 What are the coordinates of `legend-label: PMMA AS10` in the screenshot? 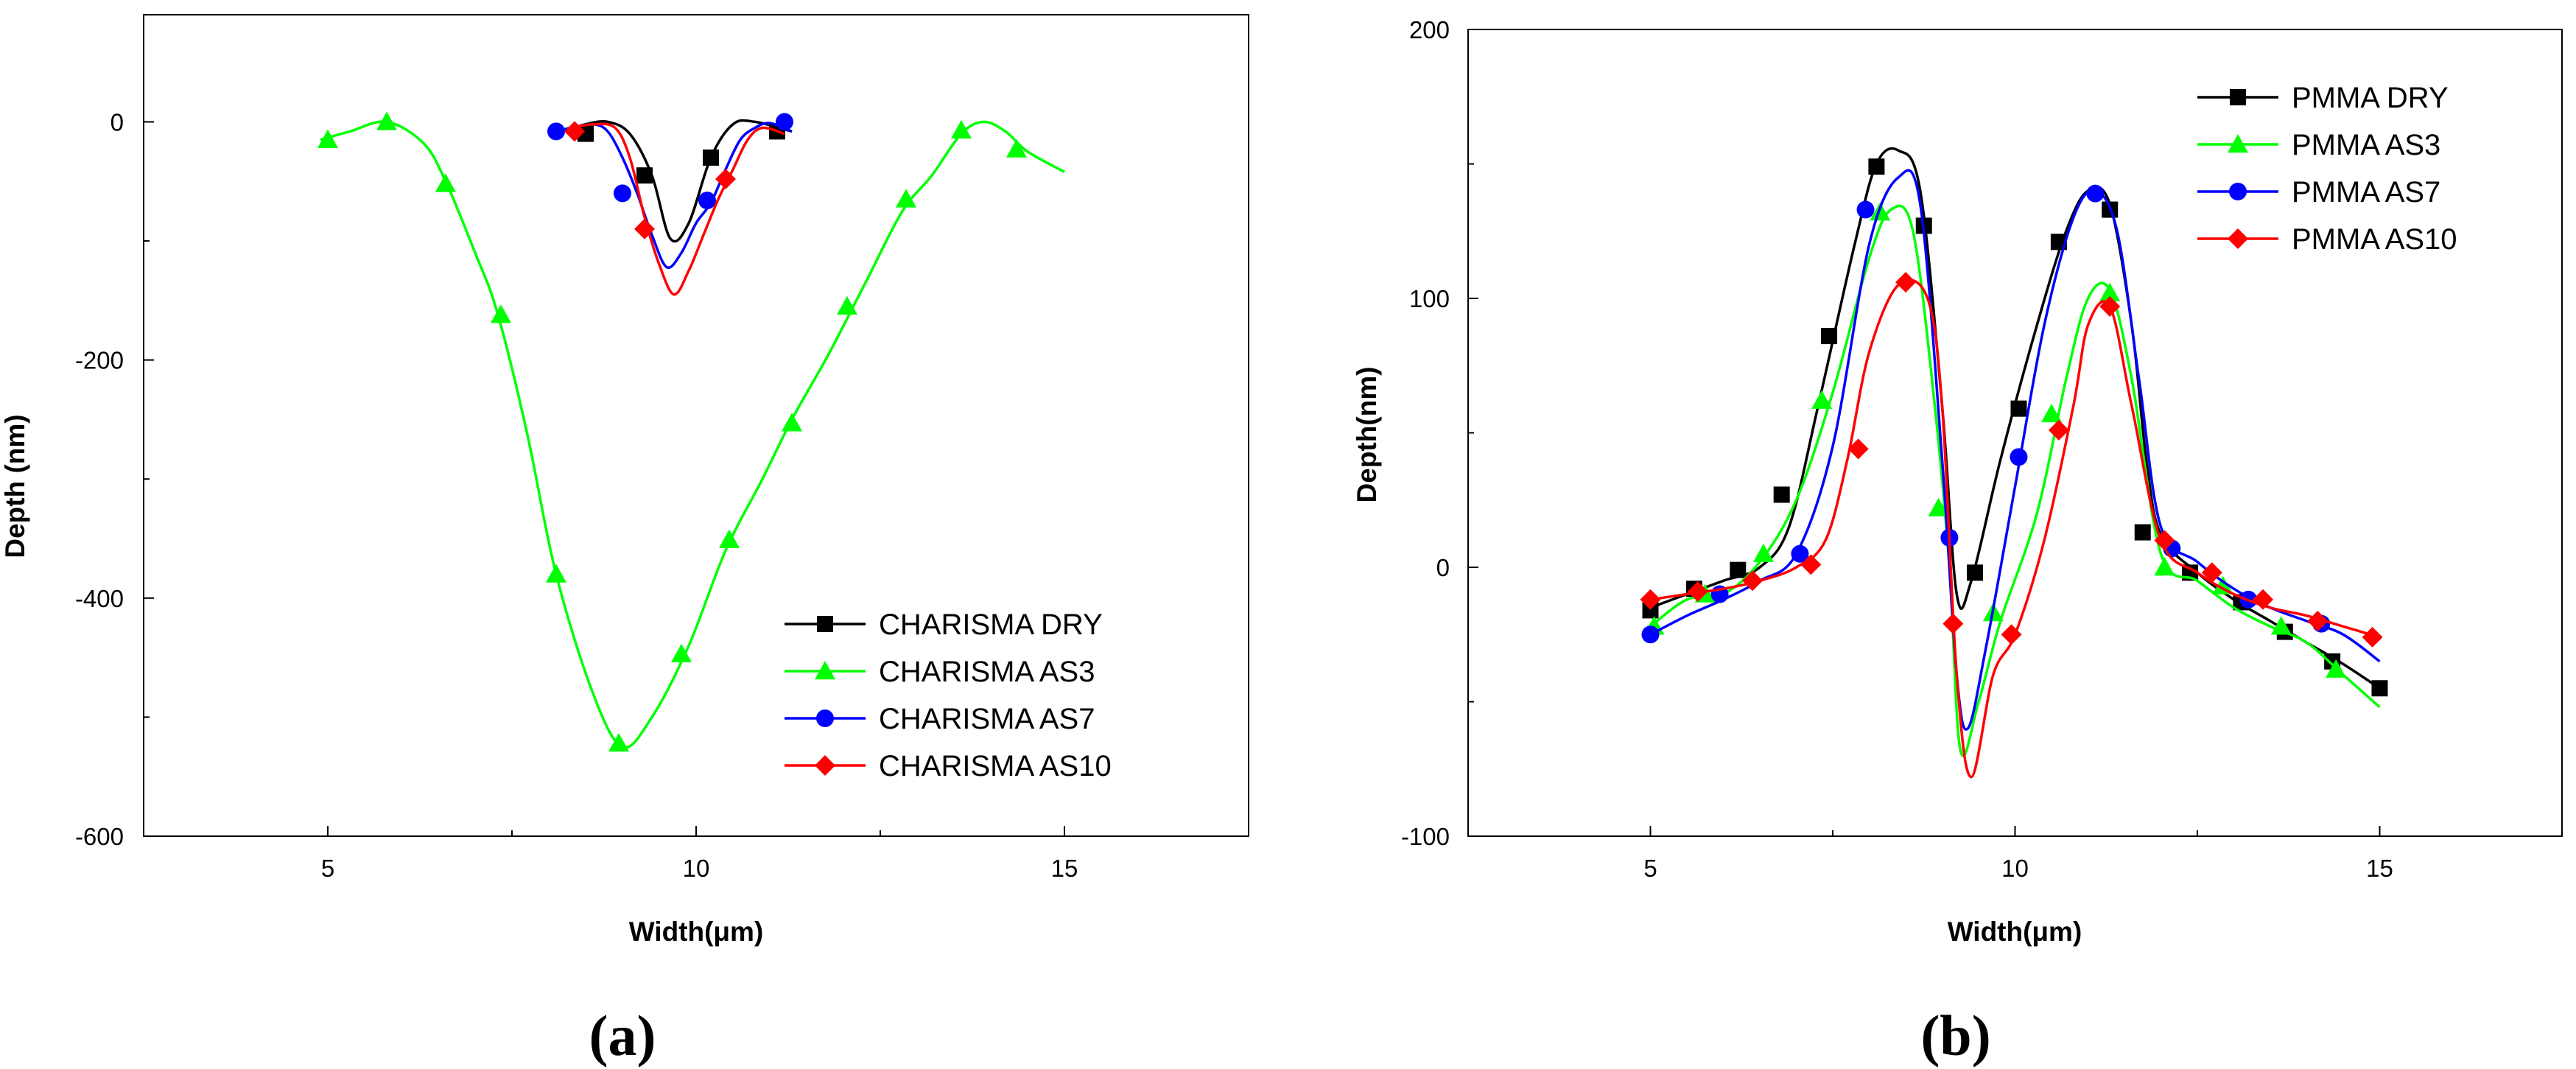 It's located at (2374, 239).